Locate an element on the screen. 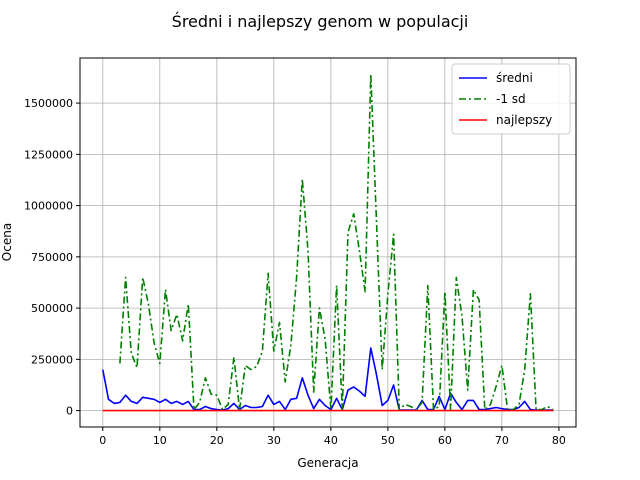 The height and width of the screenshot is (480, 640). x-tick-label: 40 is located at coordinates (331, 440).